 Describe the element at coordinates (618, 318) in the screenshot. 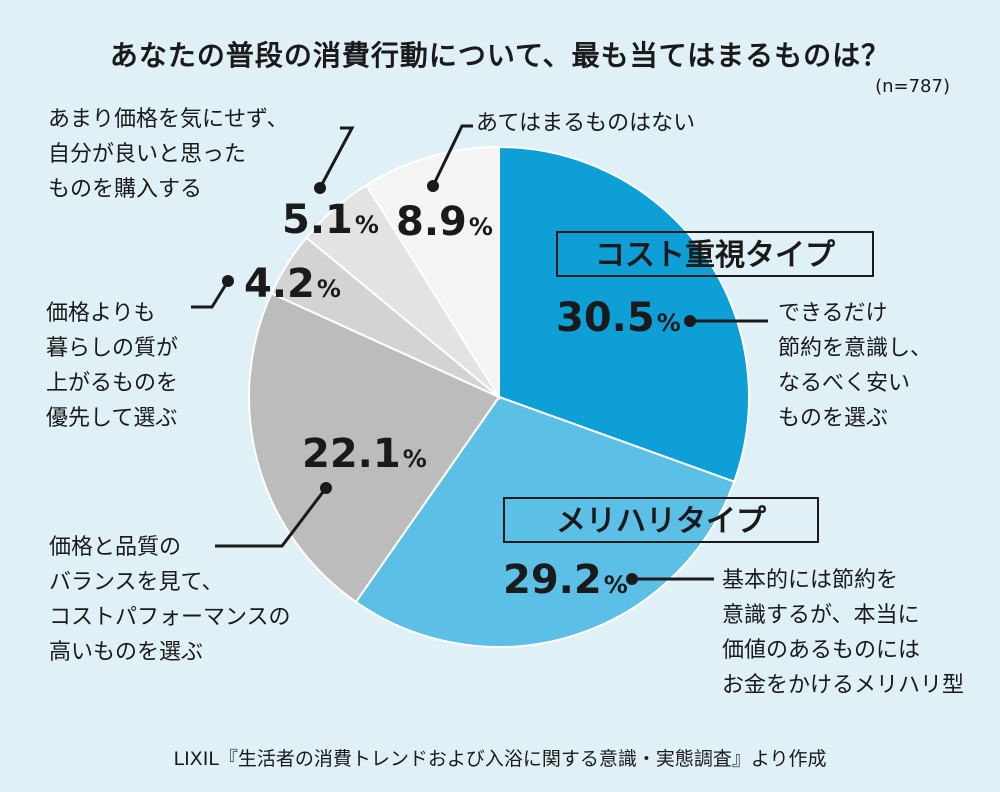

I see `pct-label-cost: 30.5%` at that location.